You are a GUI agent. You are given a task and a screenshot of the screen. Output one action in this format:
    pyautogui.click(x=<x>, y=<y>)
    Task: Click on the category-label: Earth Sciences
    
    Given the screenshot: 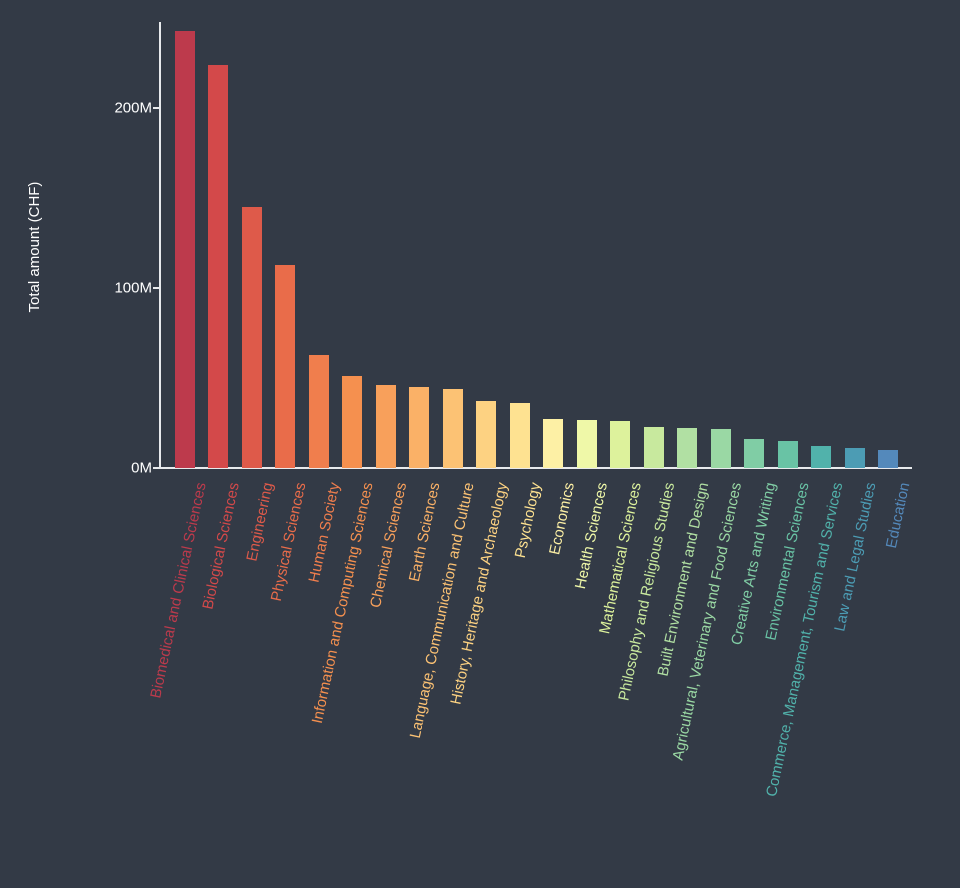 What is the action you would take?
    pyautogui.click(x=425, y=532)
    